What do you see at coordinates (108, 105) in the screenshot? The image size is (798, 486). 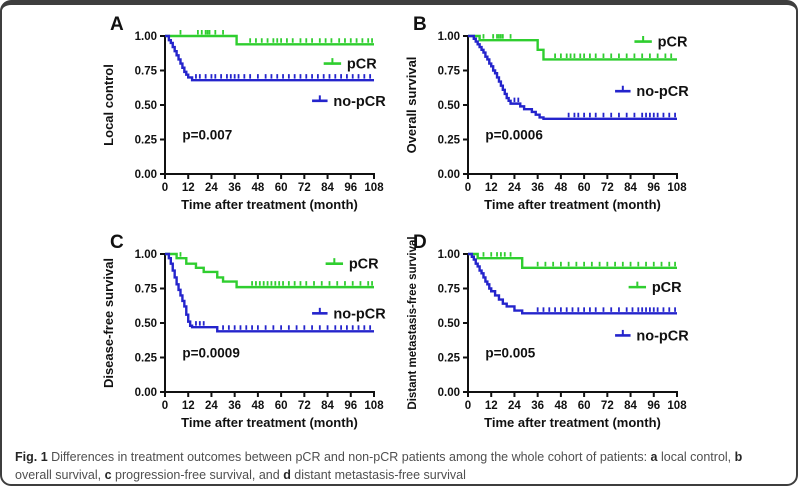 I see `y-axis-title: Local control` at bounding box center [108, 105].